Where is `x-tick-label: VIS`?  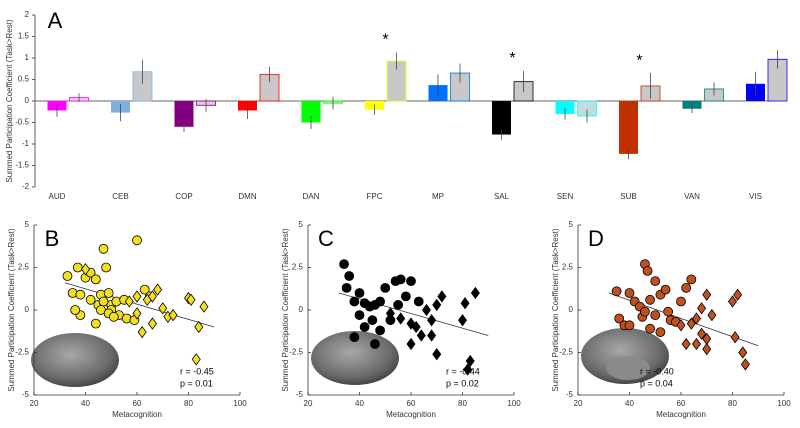
x-tick-label: VIS is located at coordinates (755, 196).